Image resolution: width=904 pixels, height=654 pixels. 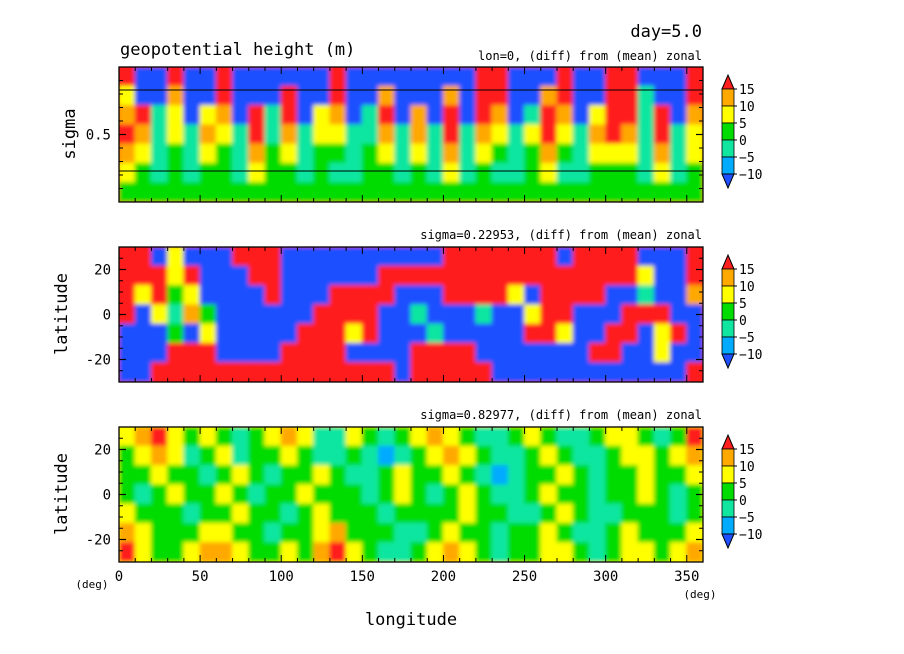 I want to click on colorbar-label: 0, so click(x=743, y=501).